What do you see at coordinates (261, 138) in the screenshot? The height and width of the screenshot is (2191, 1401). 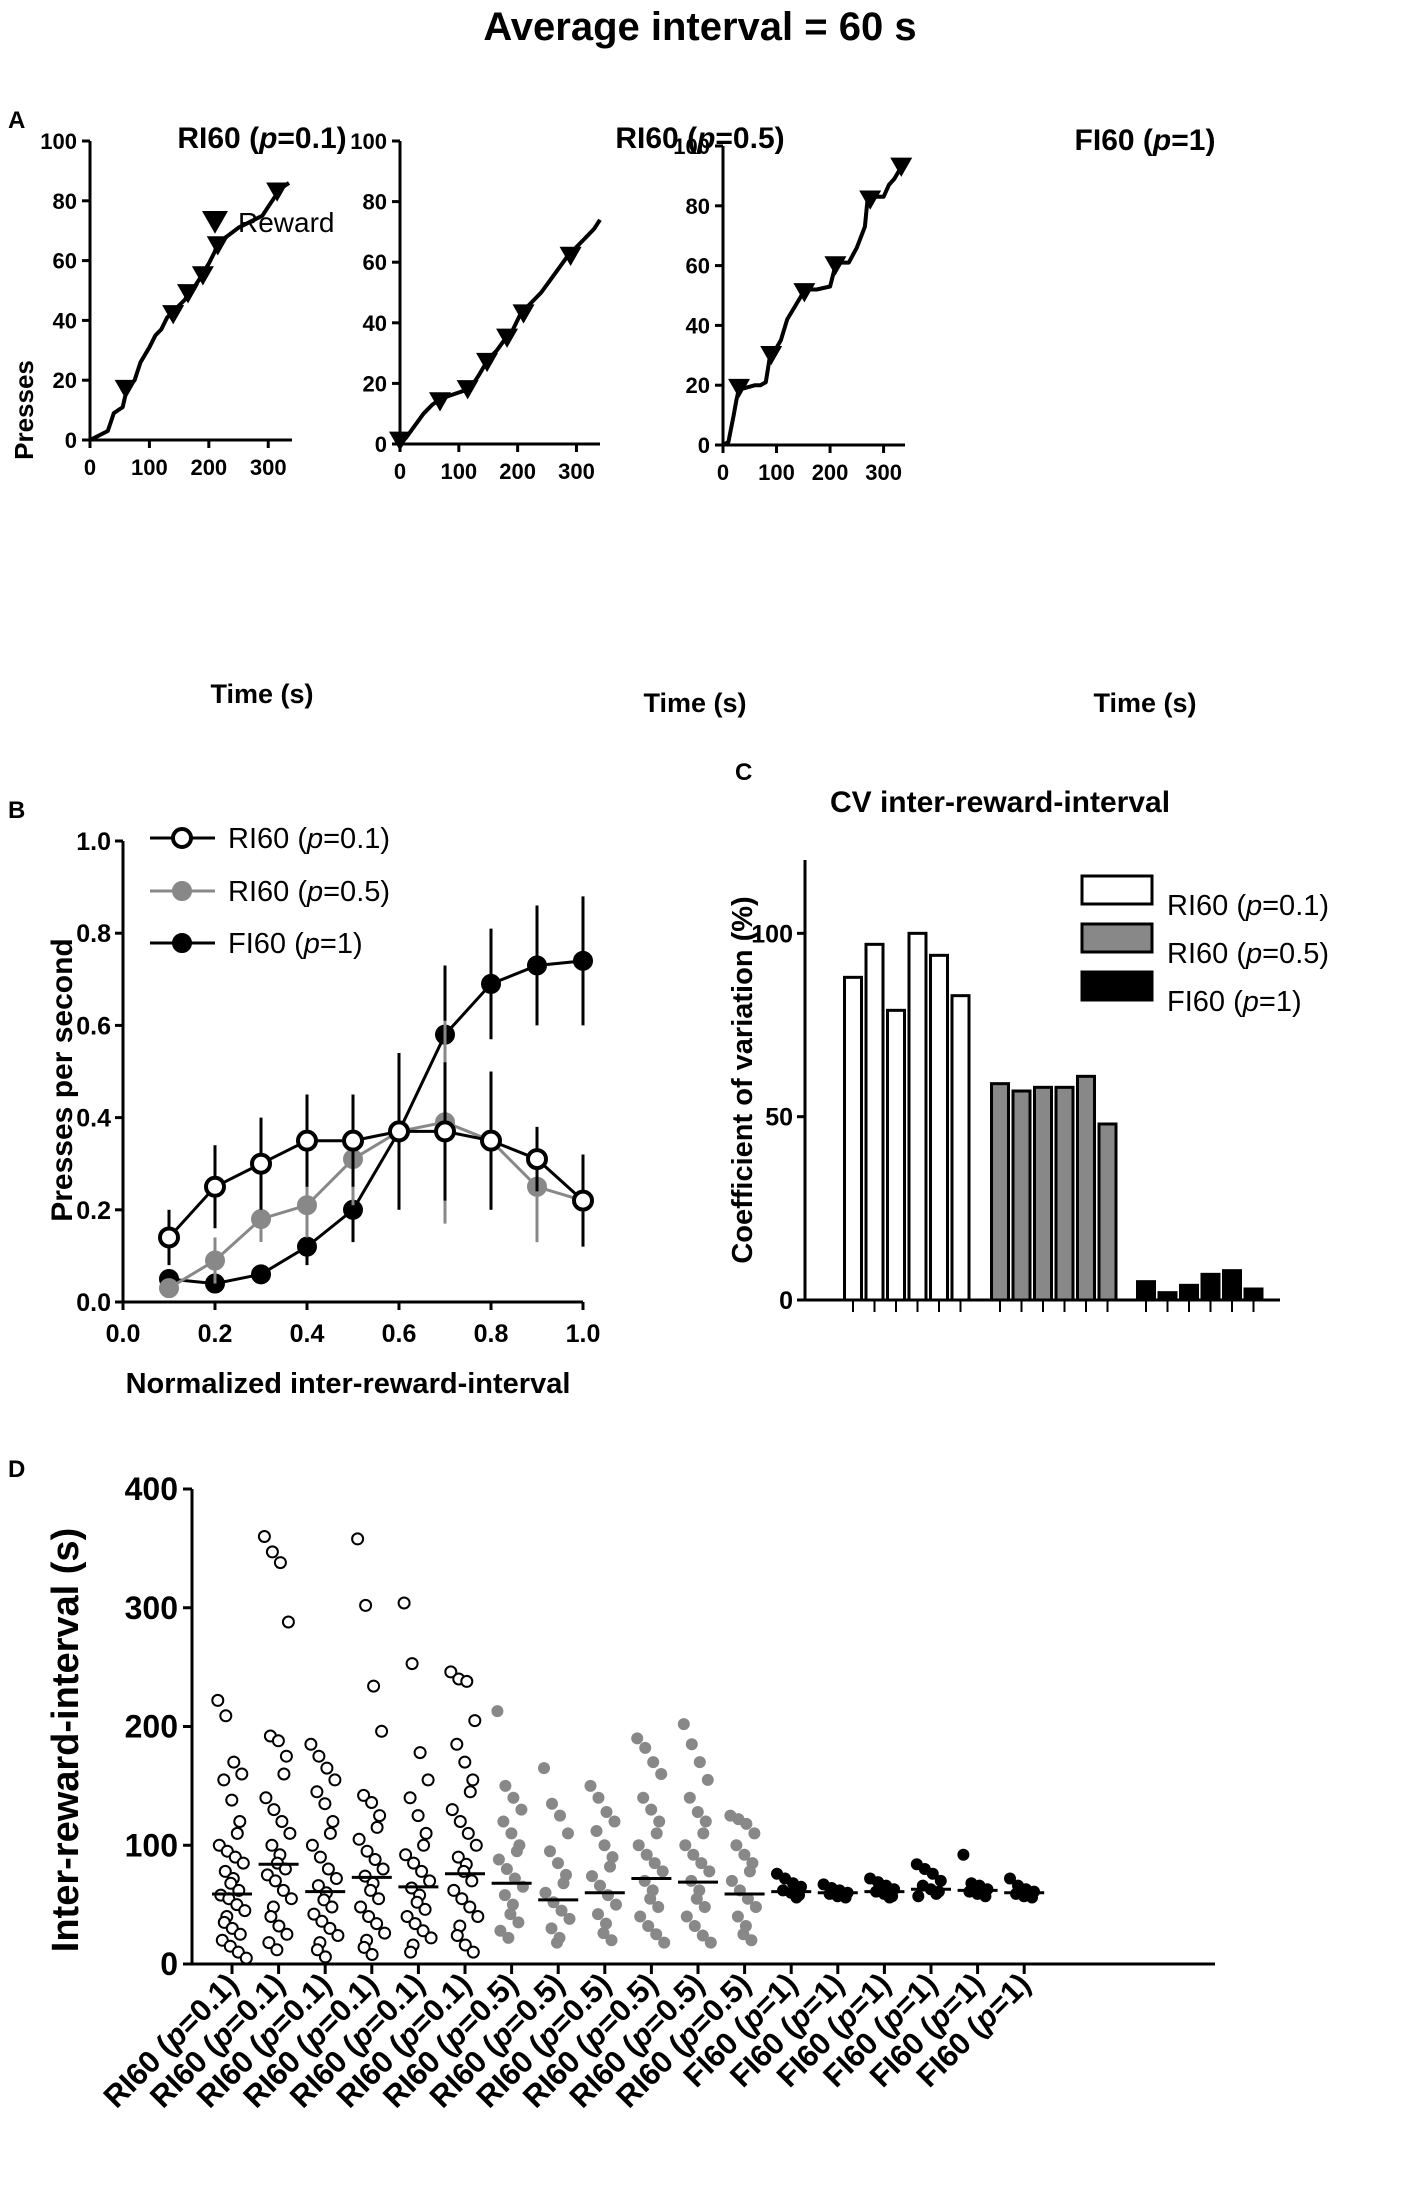 I see `panel-a1-title: RI60 (p=0.1)` at bounding box center [261, 138].